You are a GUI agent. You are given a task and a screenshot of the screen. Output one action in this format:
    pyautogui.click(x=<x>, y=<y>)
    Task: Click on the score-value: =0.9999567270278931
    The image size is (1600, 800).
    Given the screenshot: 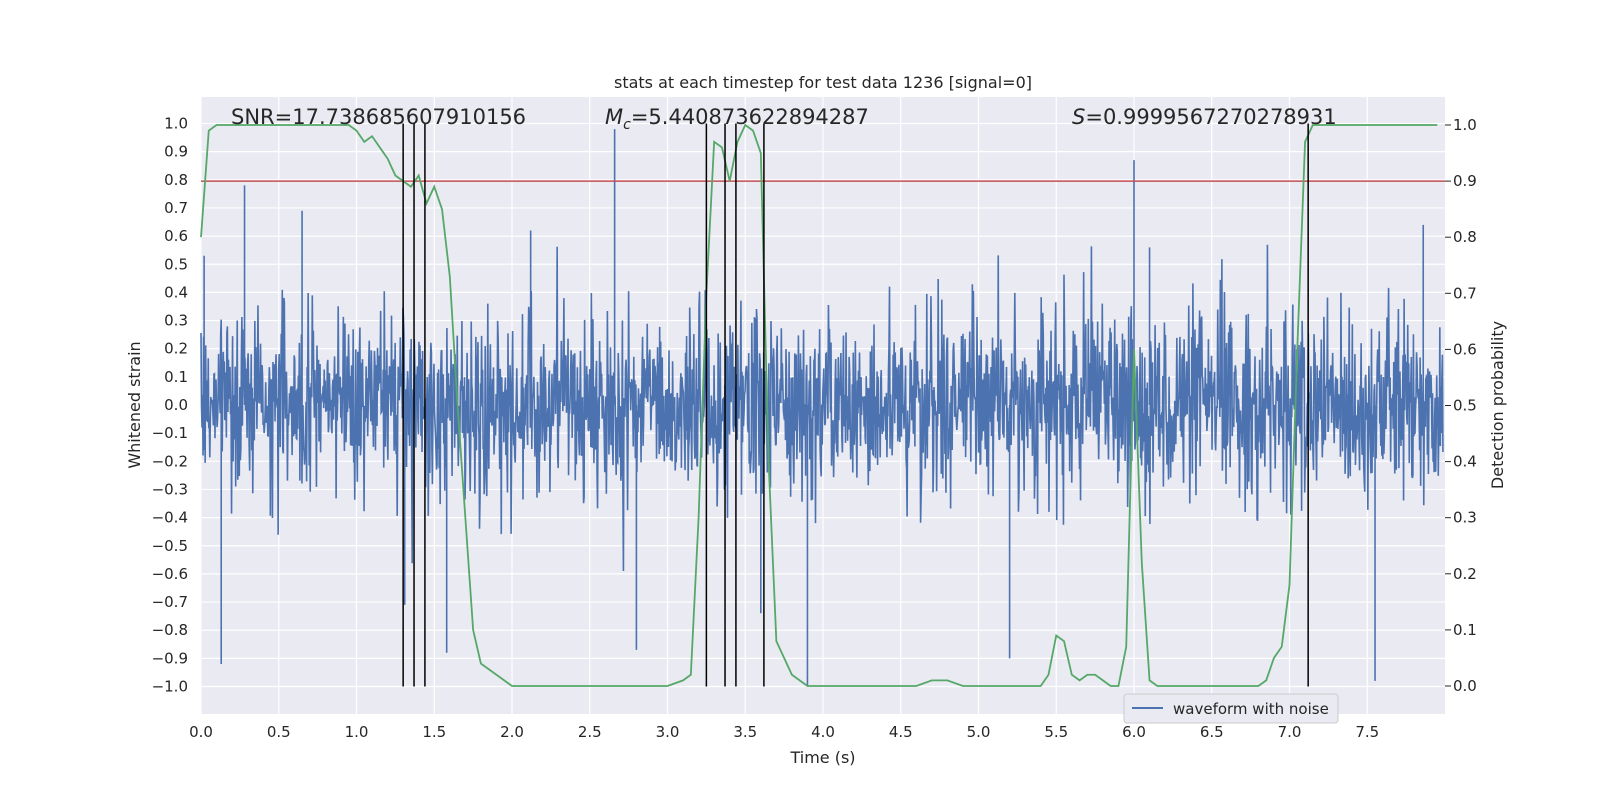 What is the action you would take?
    pyautogui.click(x=1210, y=117)
    